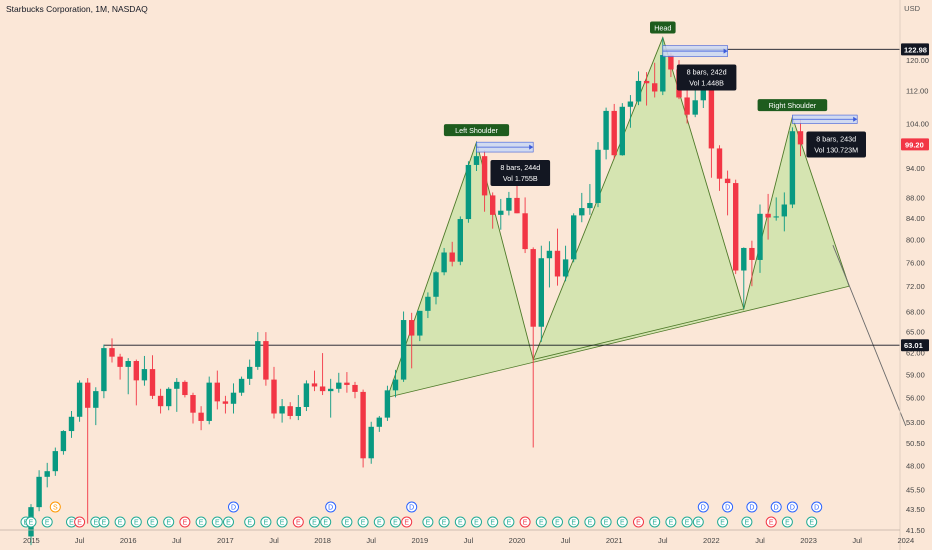  Describe the element at coordinates (915, 49) in the screenshot. I see `level-label-text: 122.98` at that location.